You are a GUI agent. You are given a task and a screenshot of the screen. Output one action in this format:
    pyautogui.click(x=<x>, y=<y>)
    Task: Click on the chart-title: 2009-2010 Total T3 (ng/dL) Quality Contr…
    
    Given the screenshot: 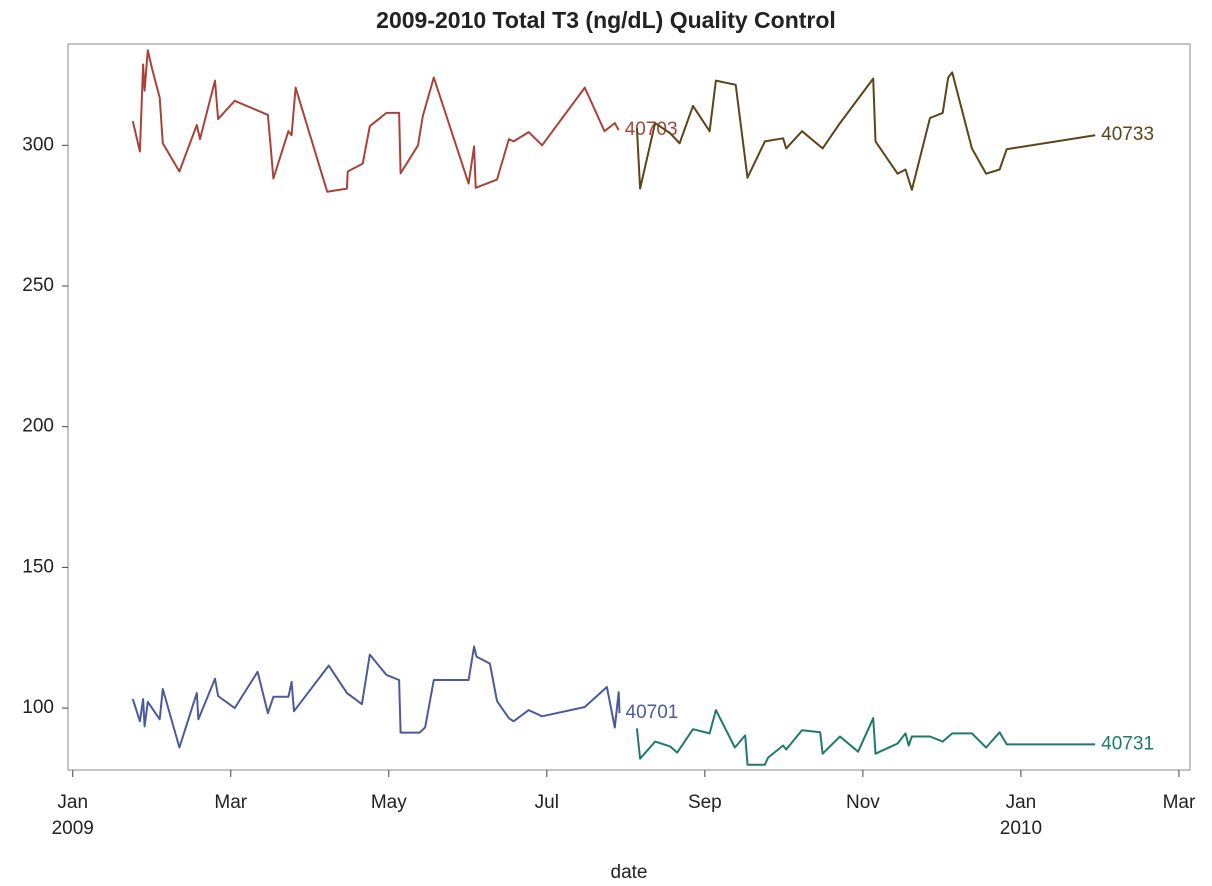 What is the action you would take?
    pyautogui.click(x=606, y=20)
    